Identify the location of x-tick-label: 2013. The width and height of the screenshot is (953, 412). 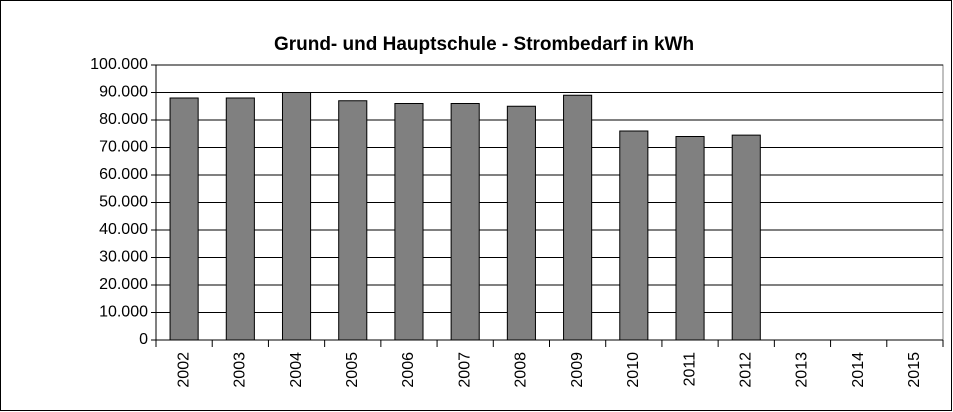
(802, 370).